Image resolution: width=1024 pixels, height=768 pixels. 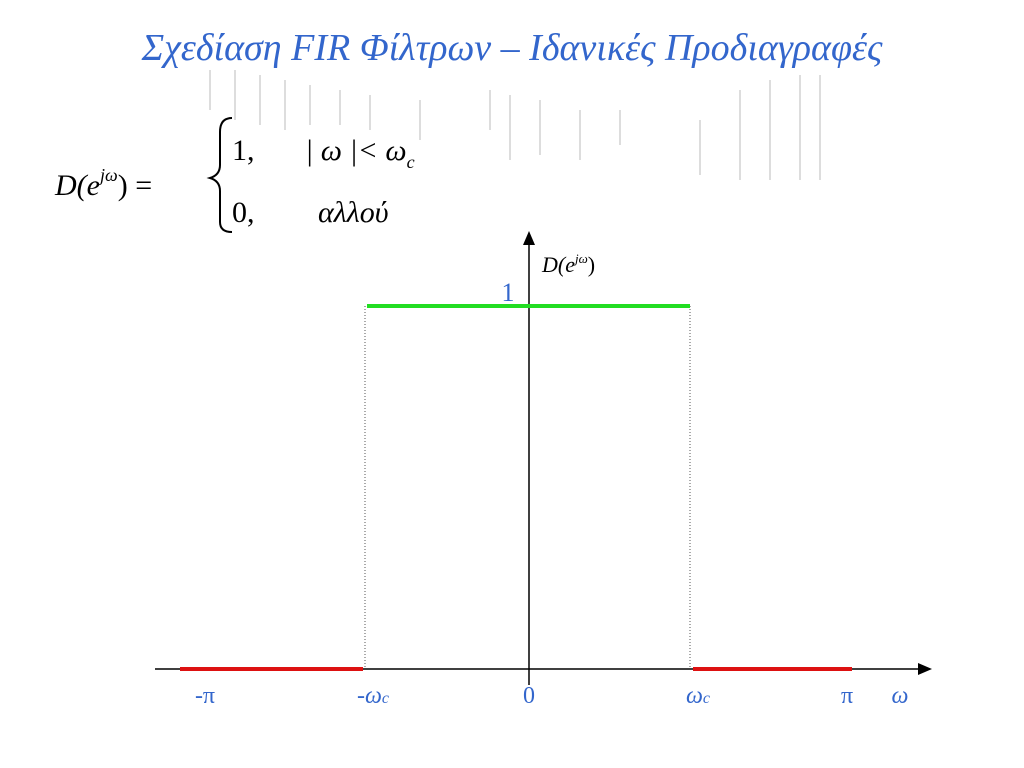 What do you see at coordinates (529, 238) in the screenshot?
I see `y-arrow` at bounding box center [529, 238].